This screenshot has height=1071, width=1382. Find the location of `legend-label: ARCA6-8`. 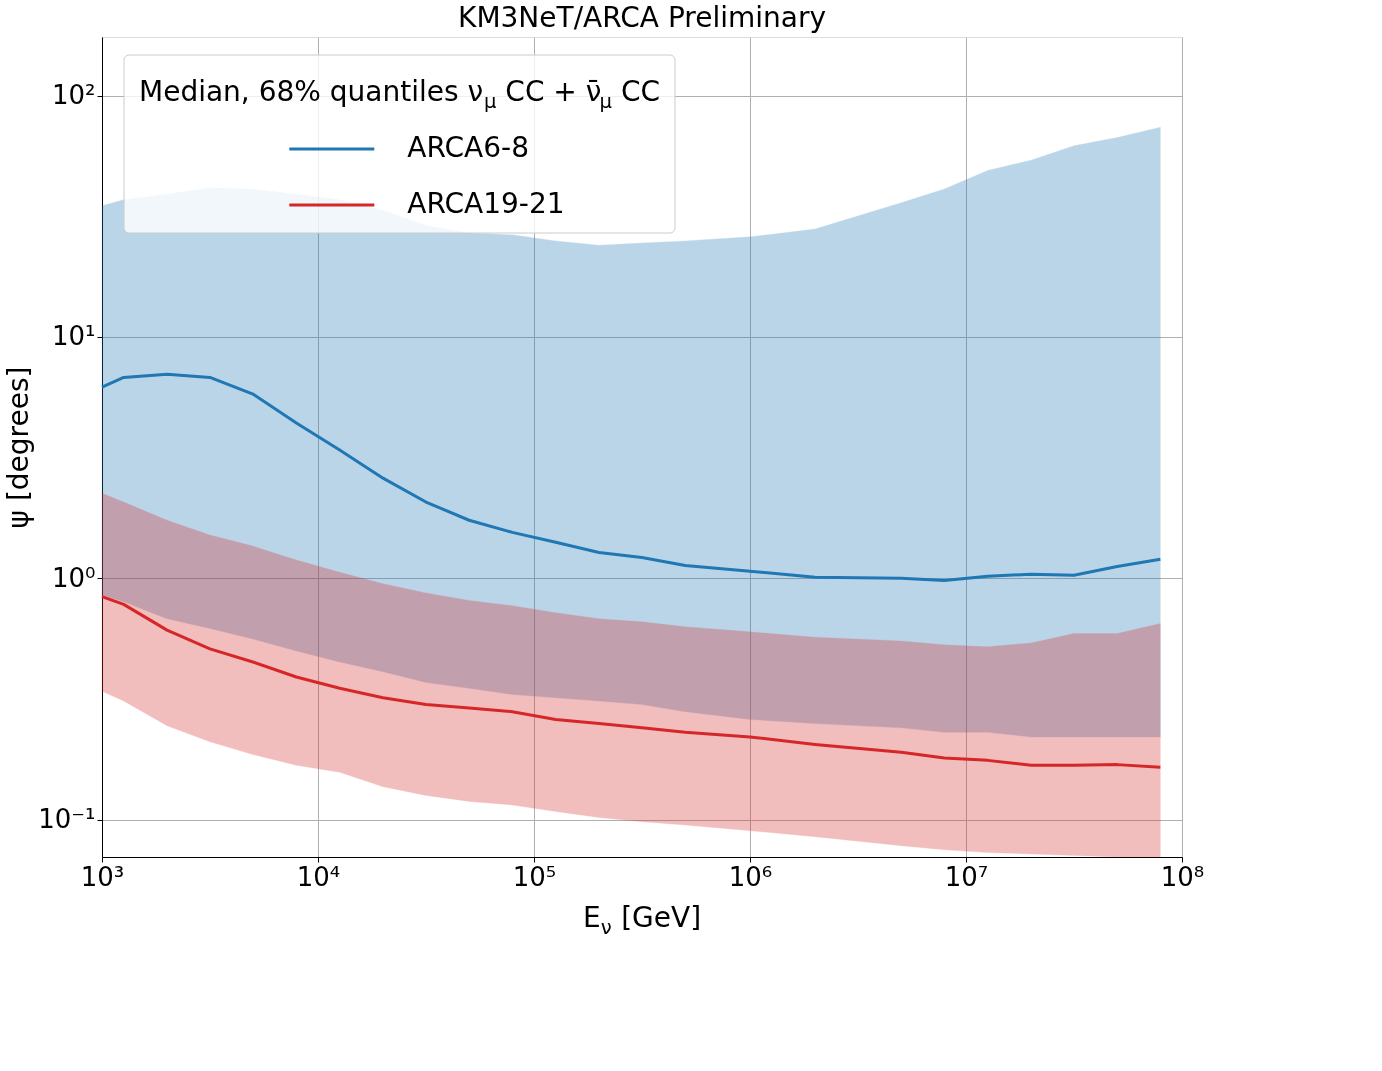

legend-label: ARCA6-8 is located at coordinates (468, 147).